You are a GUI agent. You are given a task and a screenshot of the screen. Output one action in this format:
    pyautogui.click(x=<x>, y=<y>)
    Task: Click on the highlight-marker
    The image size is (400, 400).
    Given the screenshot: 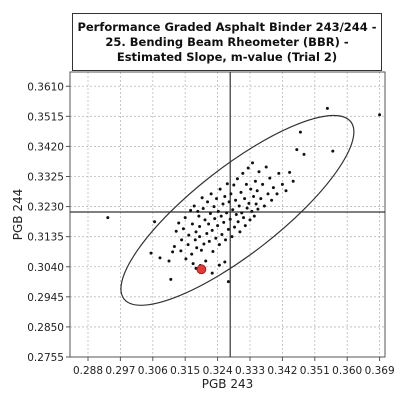 What is the action you would take?
    pyautogui.click(x=201, y=269)
    